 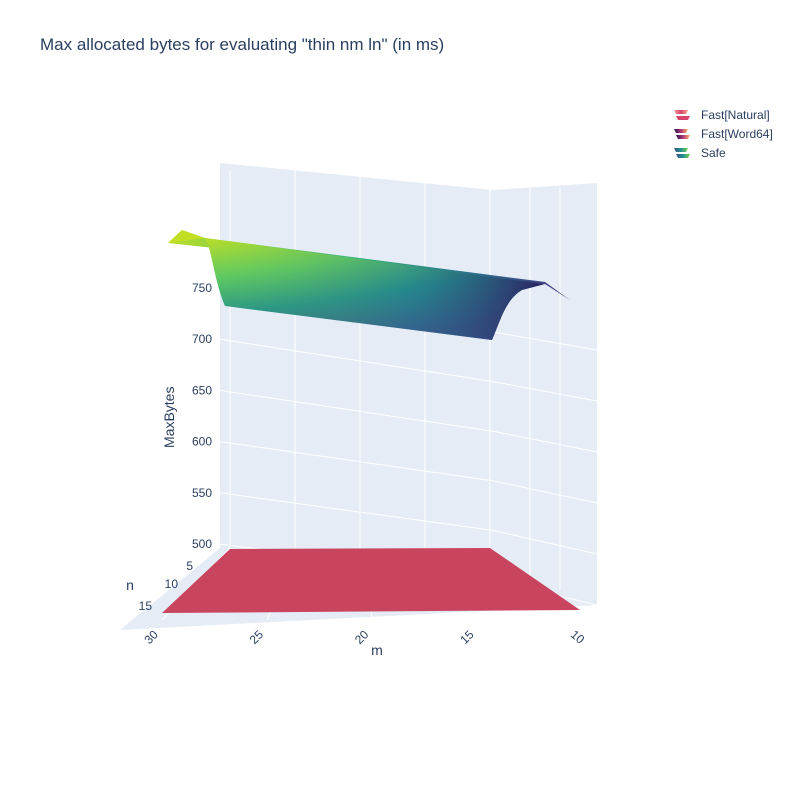 I want to click on safe-swatch-icon, so click(x=682, y=153).